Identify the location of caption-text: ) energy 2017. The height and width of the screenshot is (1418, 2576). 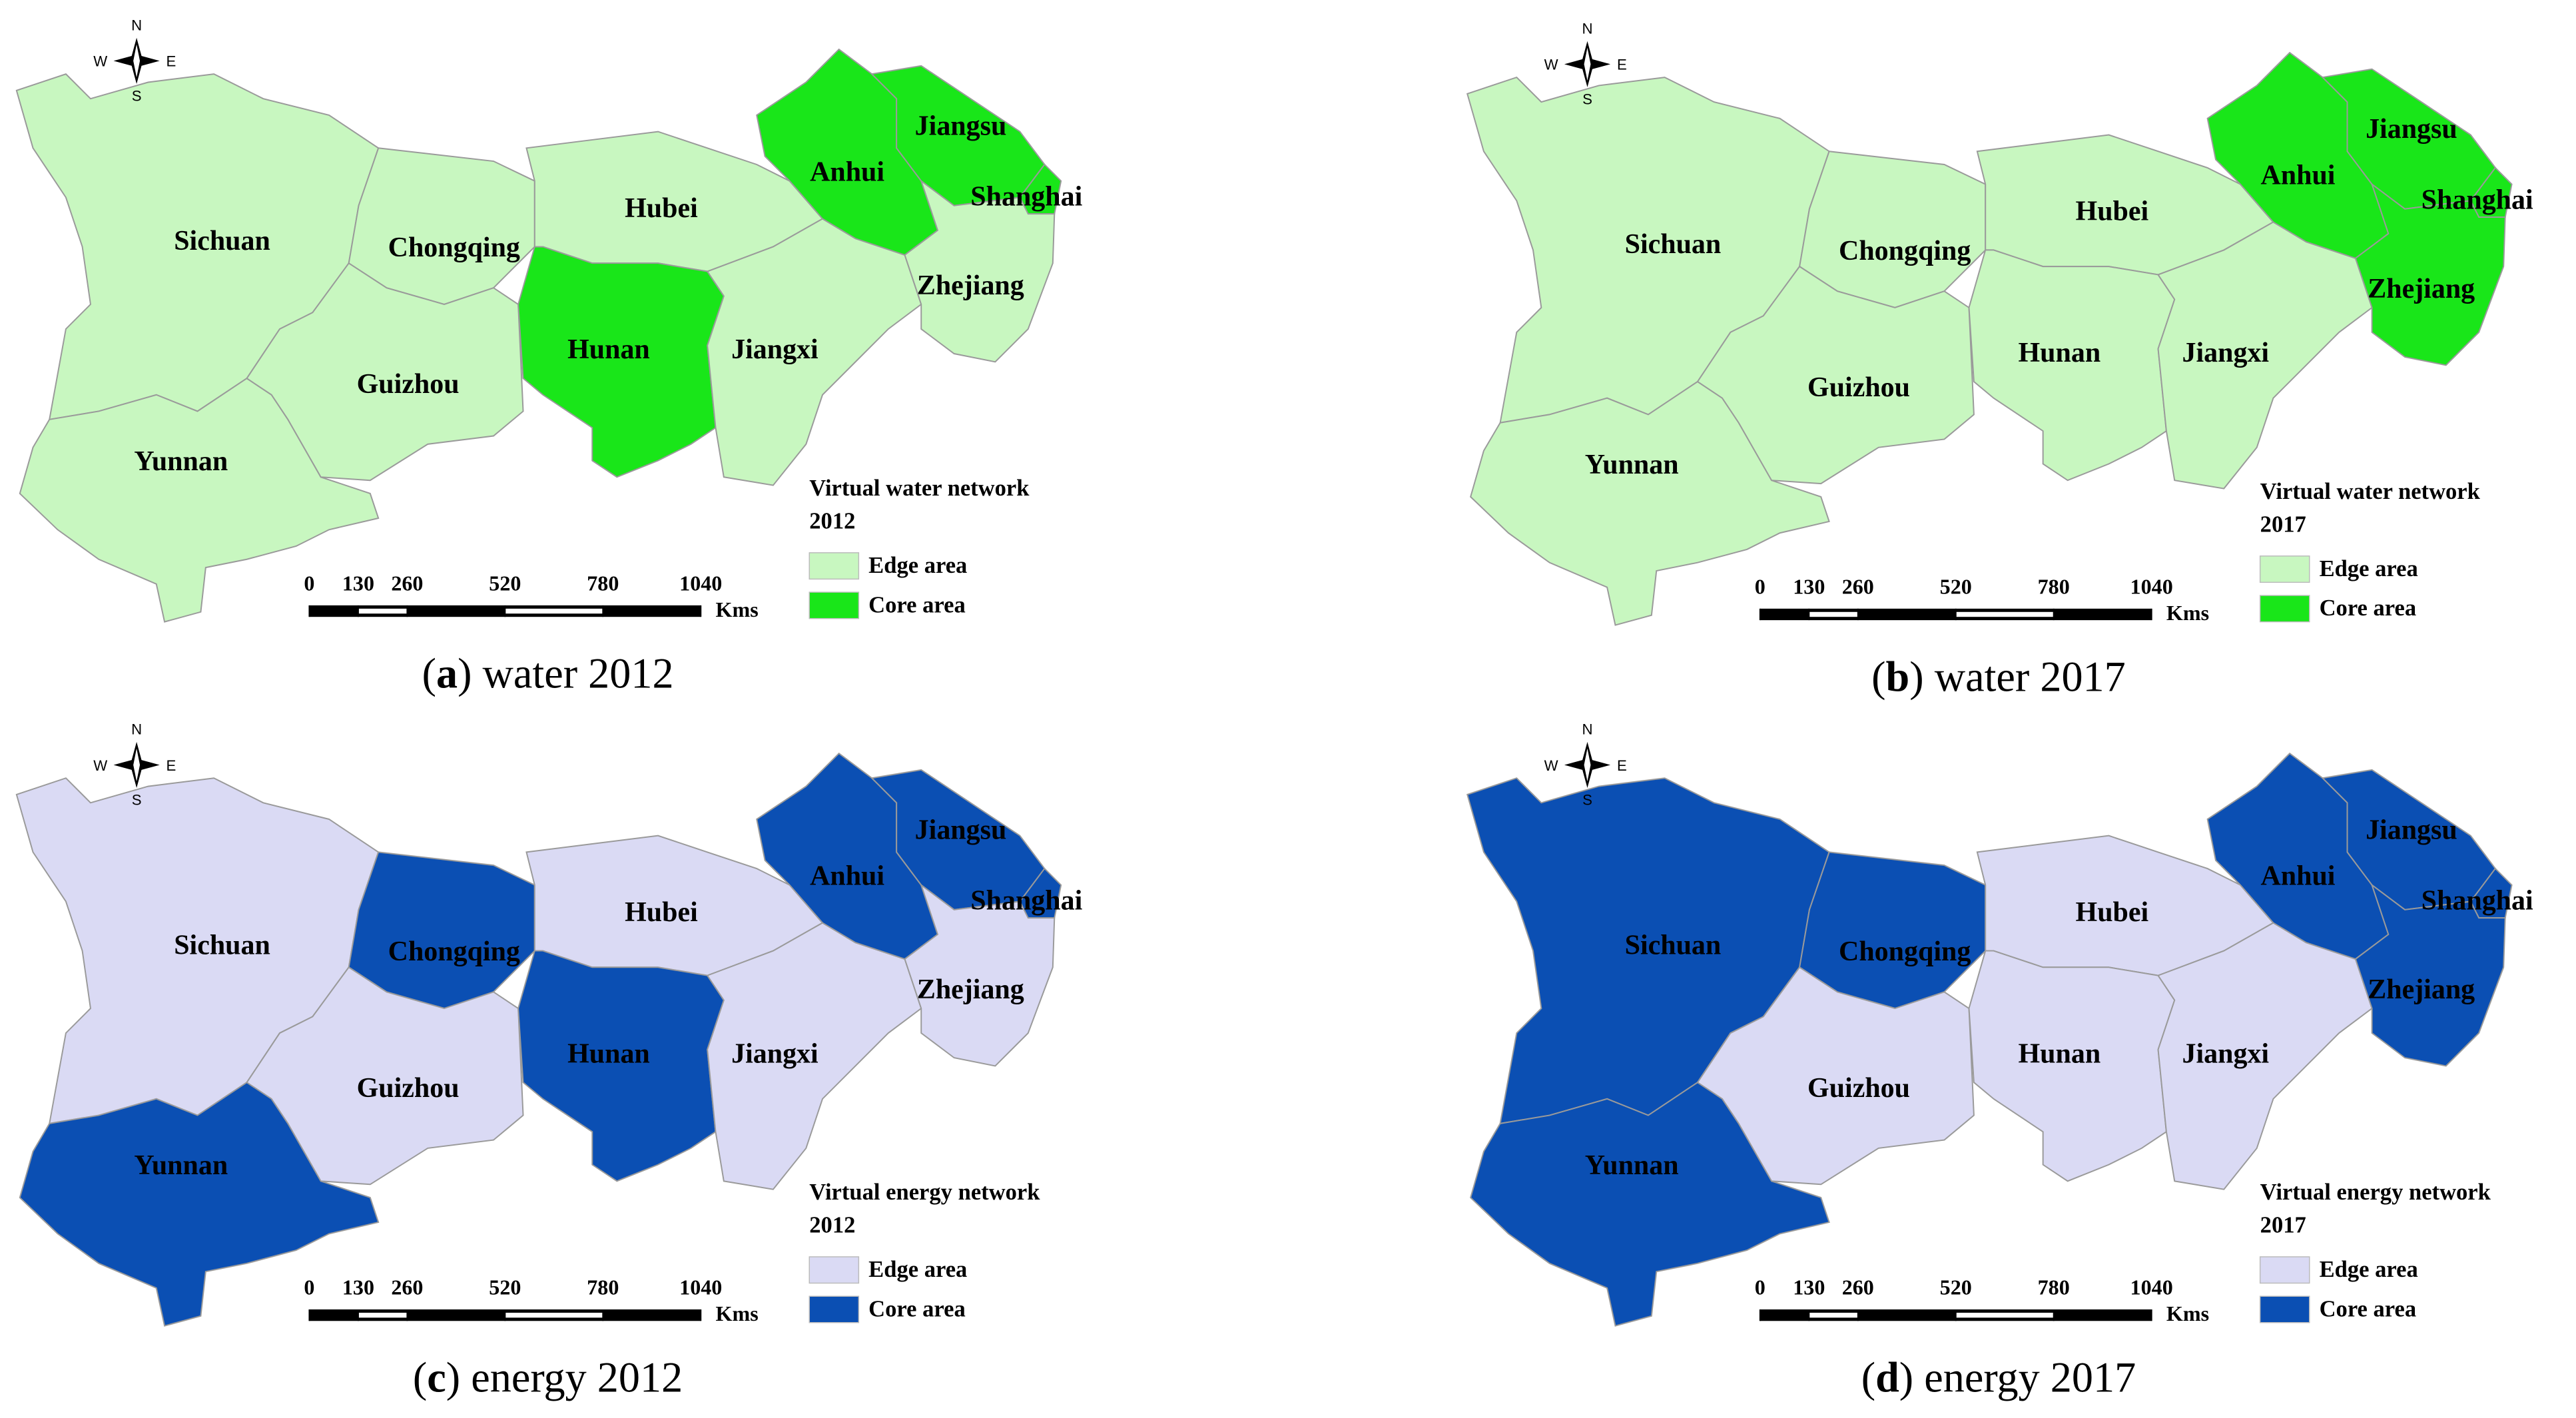
(2017, 1377).